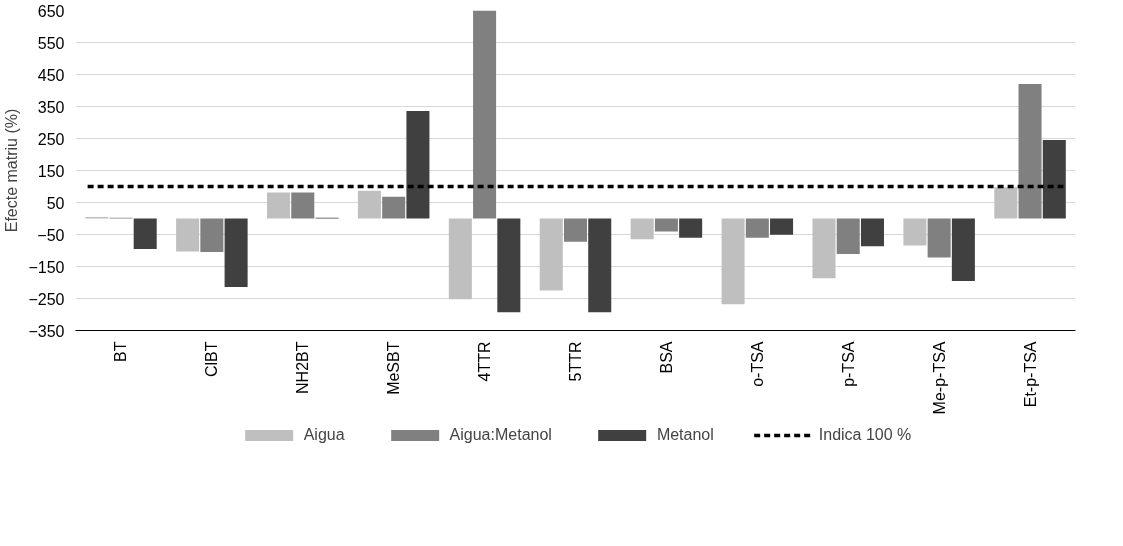 Image resolution: width=1123 pixels, height=546 pixels. I want to click on y-tick-label: 550, so click(51, 43).